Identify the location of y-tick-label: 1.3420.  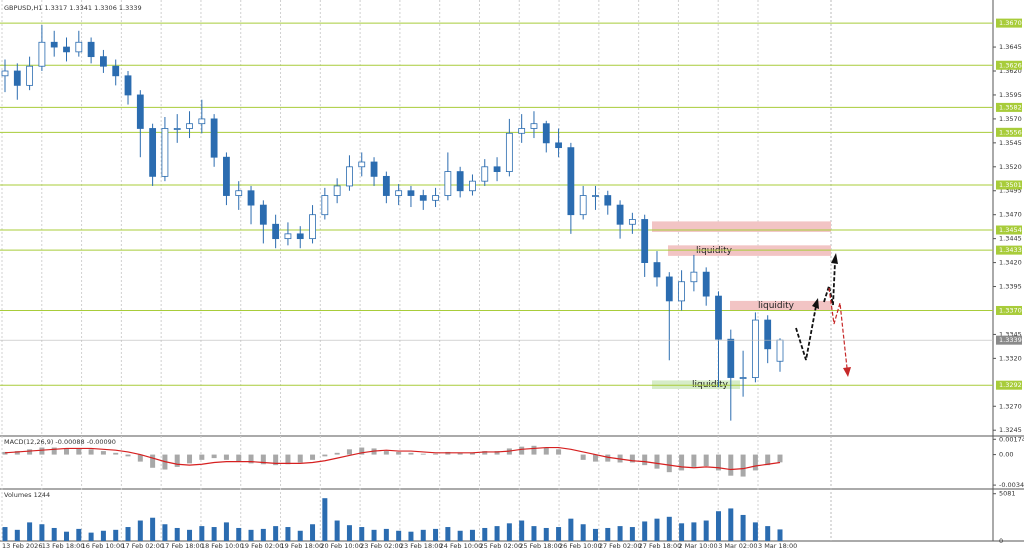
(1010, 263).